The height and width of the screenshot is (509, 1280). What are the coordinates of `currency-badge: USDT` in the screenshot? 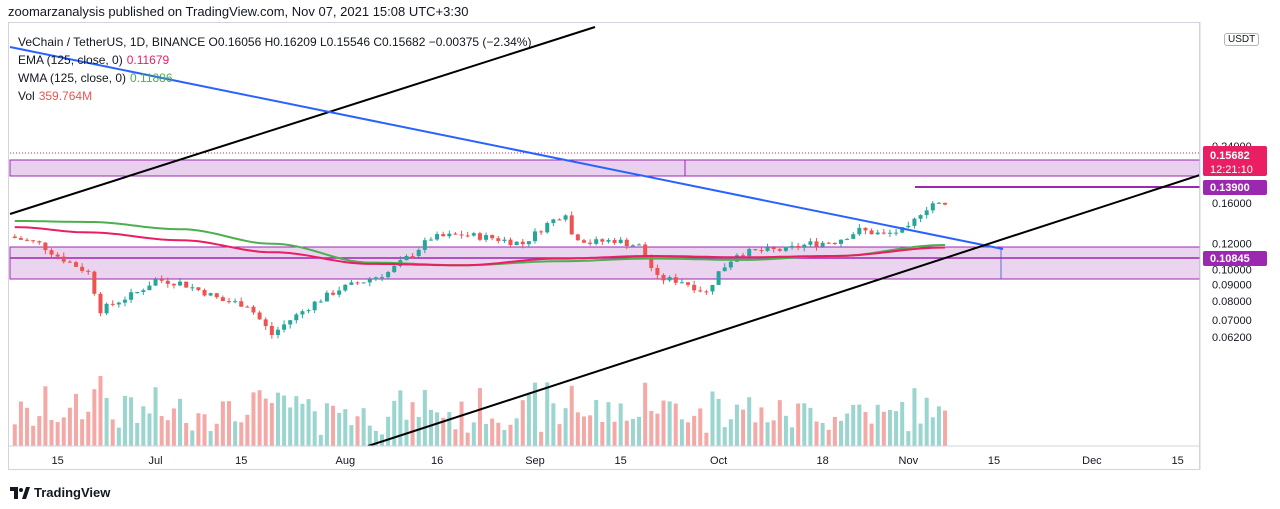 It's located at (1242, 39).